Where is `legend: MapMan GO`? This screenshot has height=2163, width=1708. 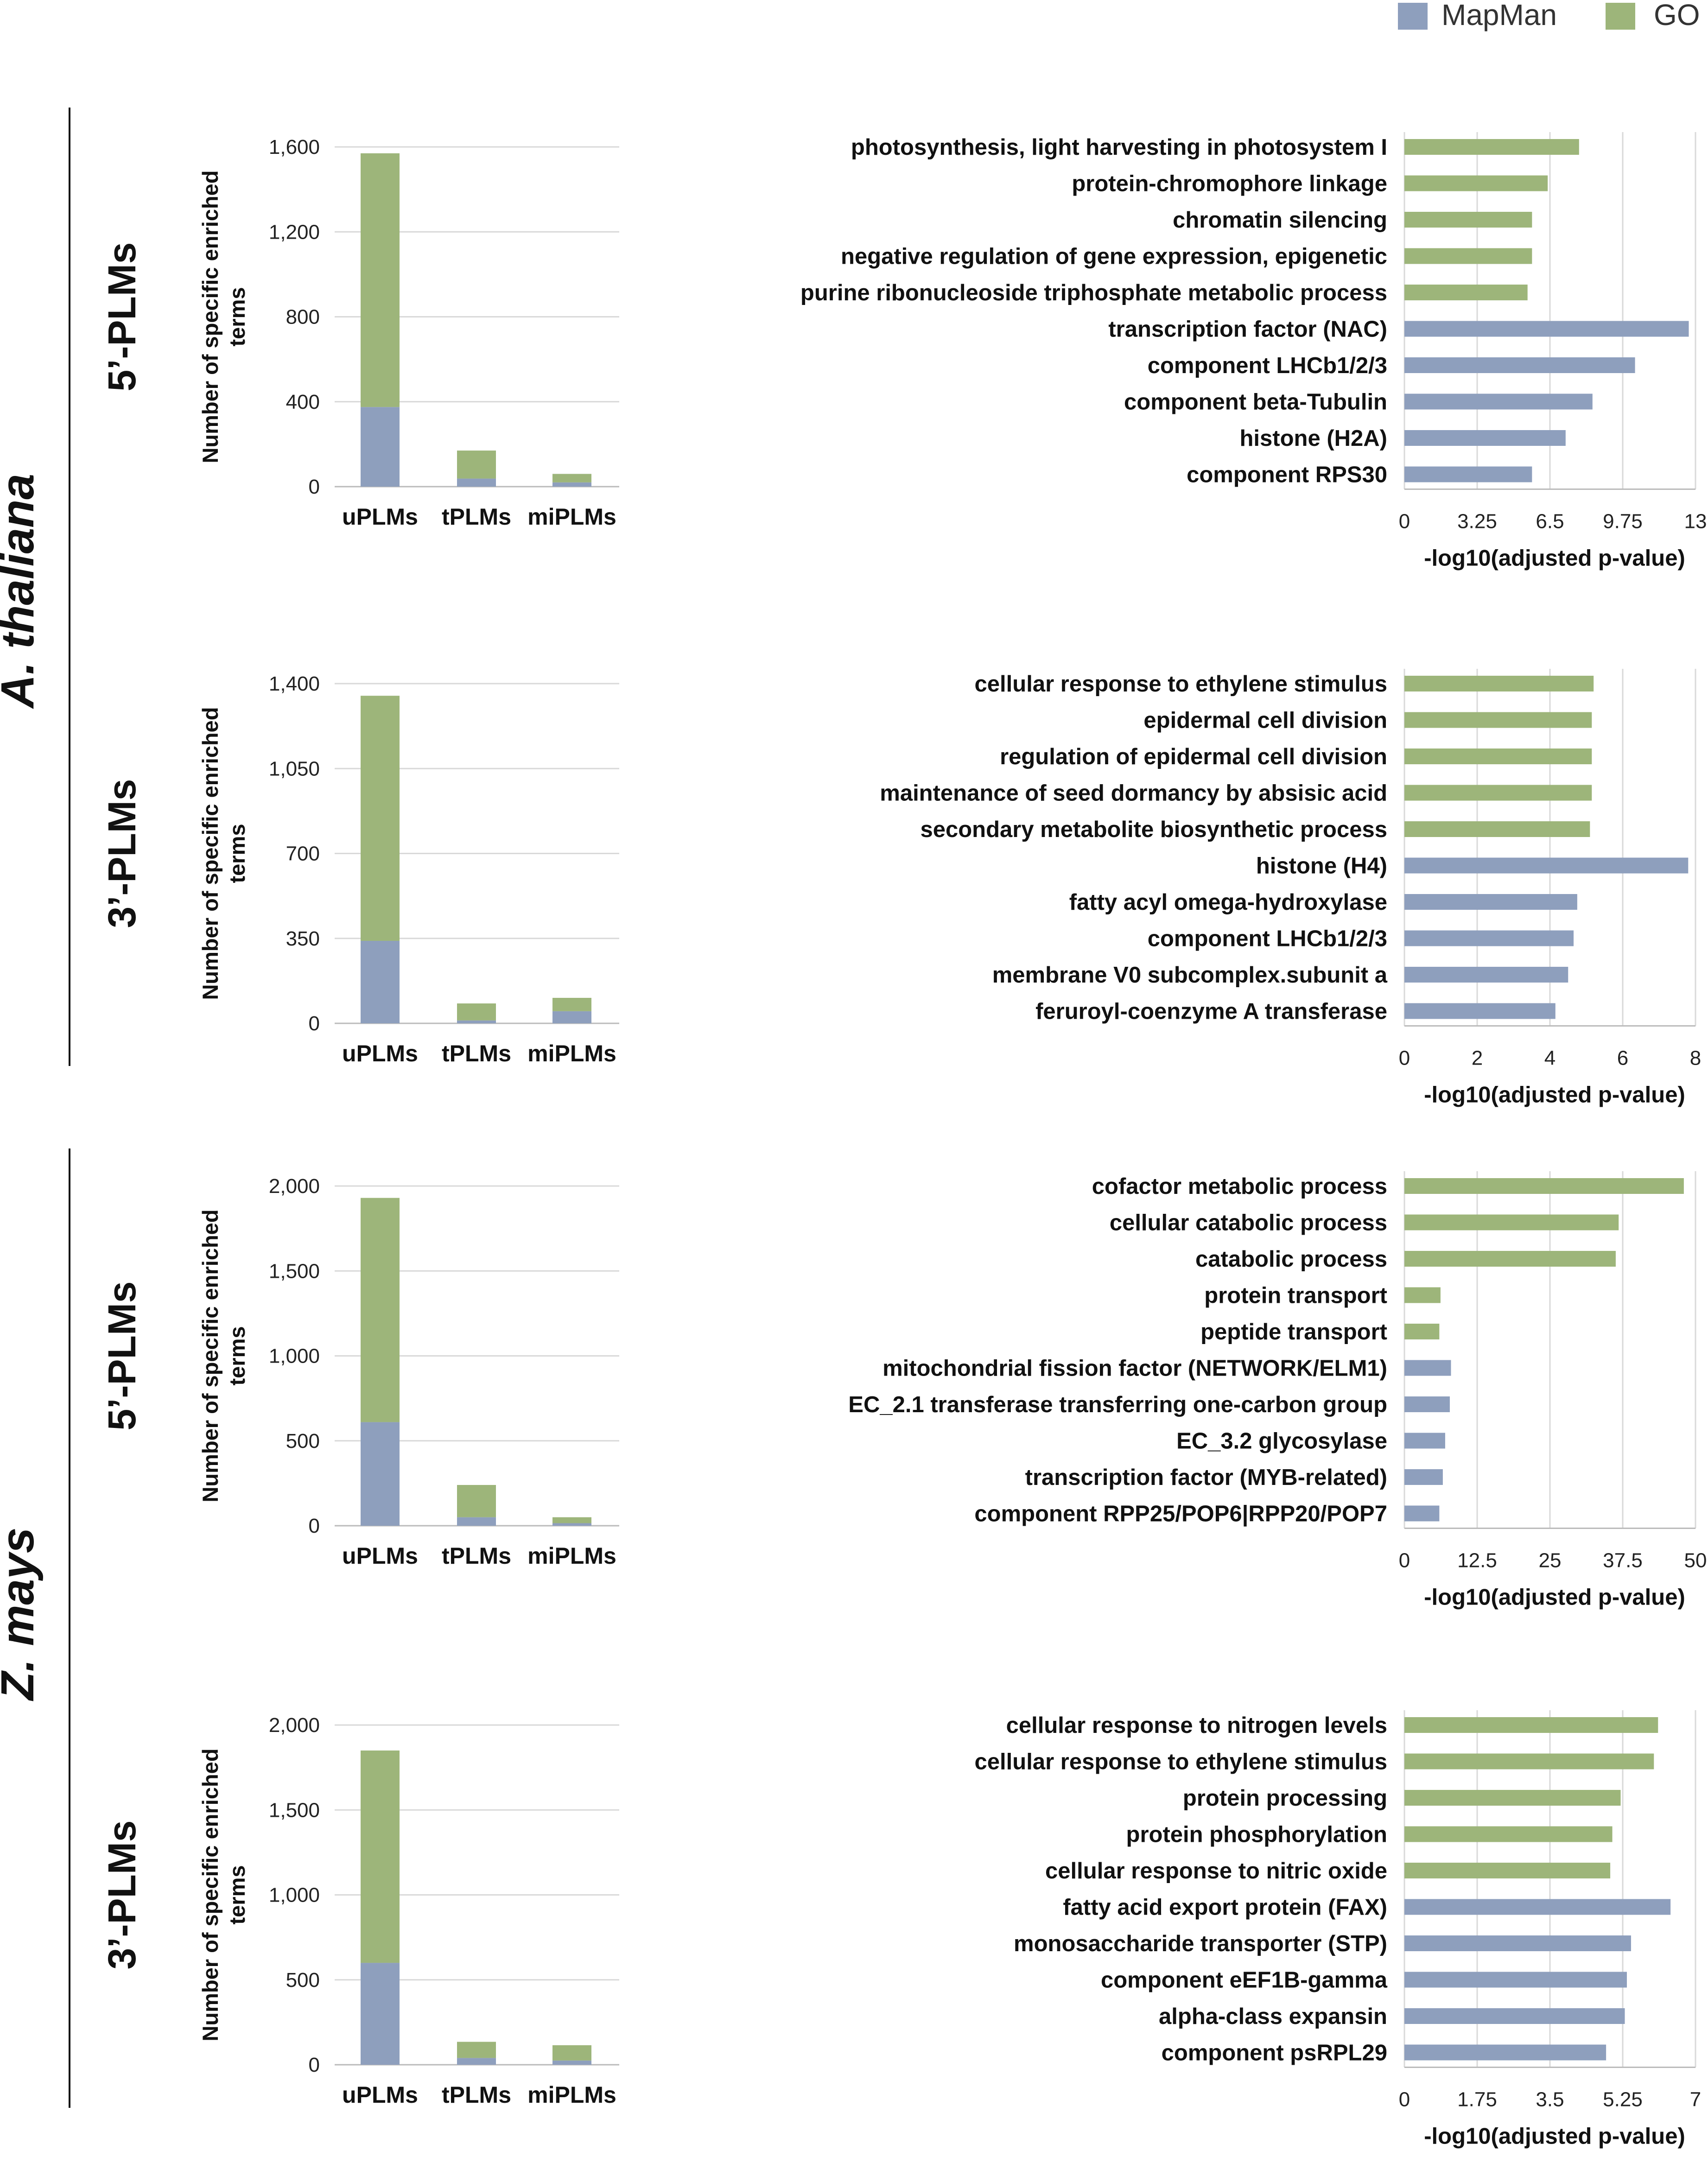 legend: MapMan GO is located at coordinates (1549, 16).